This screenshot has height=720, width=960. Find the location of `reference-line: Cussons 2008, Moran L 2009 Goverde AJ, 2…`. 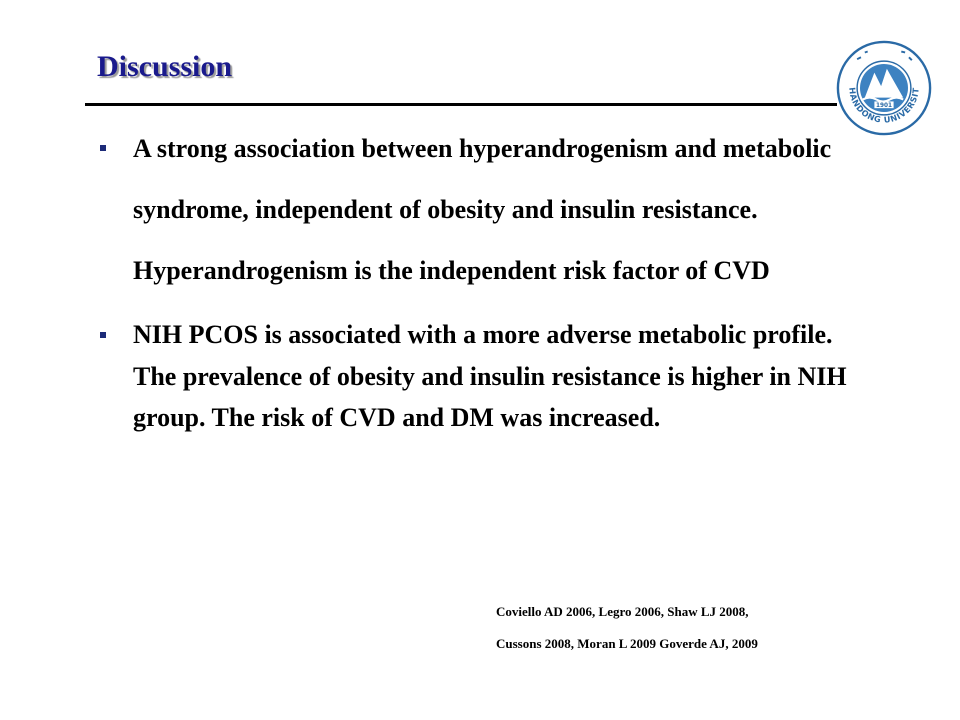

reference-line: Cussons 2008, Moran L 2009 Goverde AJ, 2… is located at coordinates (627, 643).